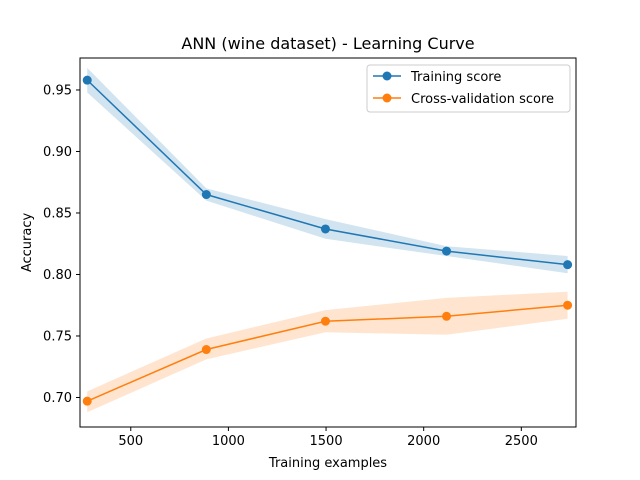 This screenshot has width=640, height=480. Describe the element at coordinates (57, 275) in the screenshot. I see `y-tick-label: 0.80` at that location.